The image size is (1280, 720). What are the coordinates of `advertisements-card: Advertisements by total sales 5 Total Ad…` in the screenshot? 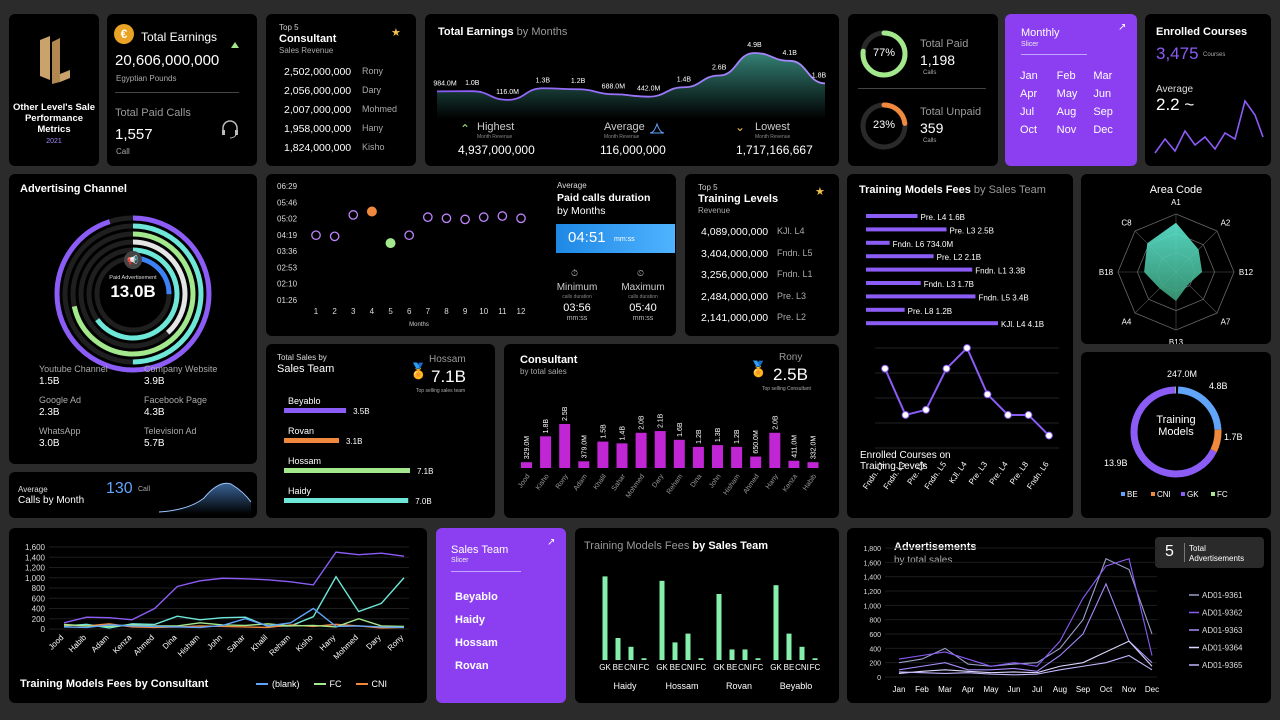 It's located at (1059, 615).